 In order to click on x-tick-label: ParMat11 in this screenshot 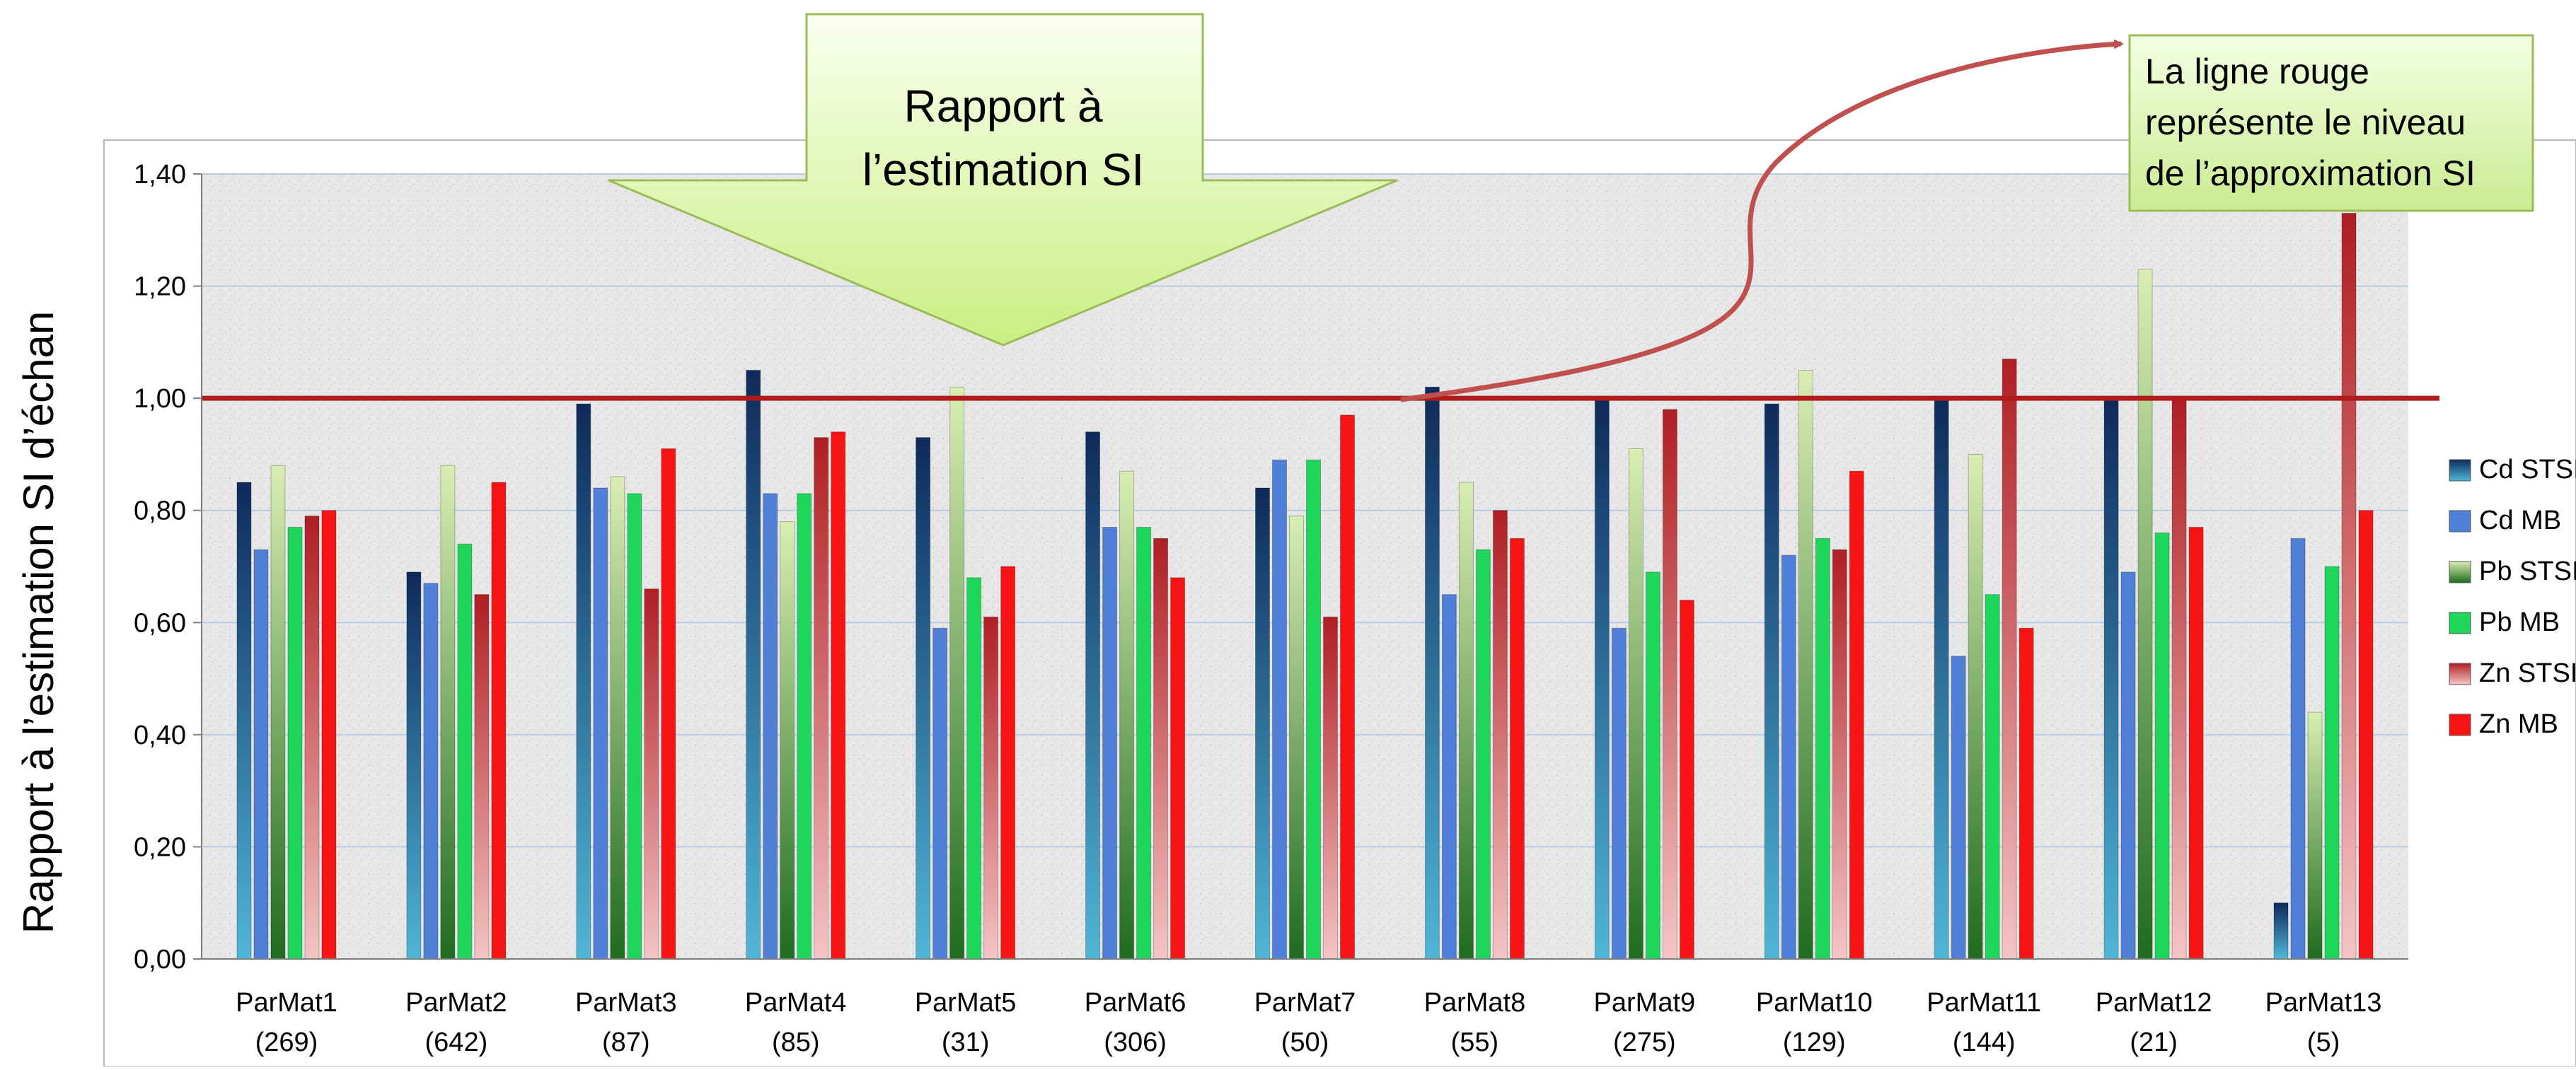, I will do `click(1984, 1003)`.